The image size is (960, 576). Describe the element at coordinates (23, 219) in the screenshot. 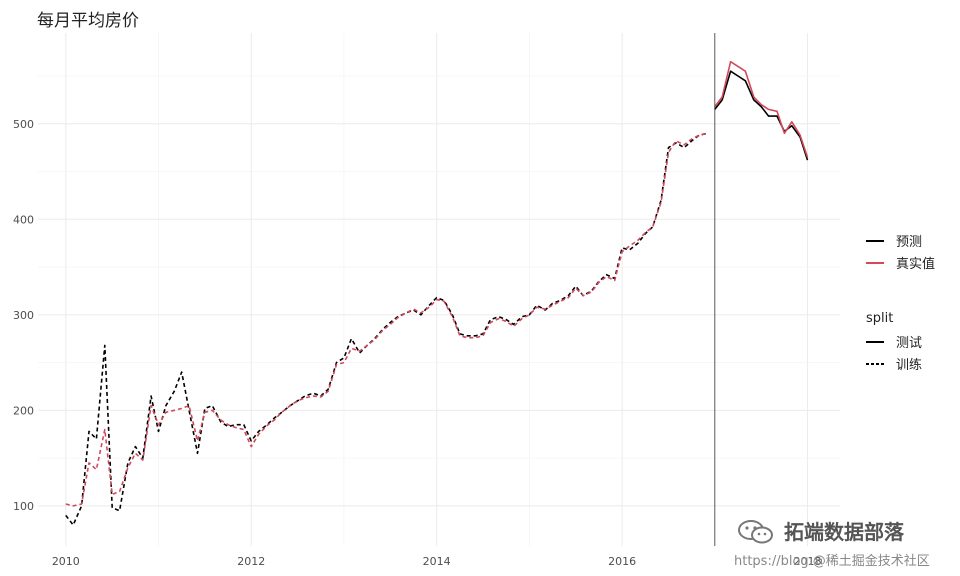

I see `y-tick-label: 400` at that location.